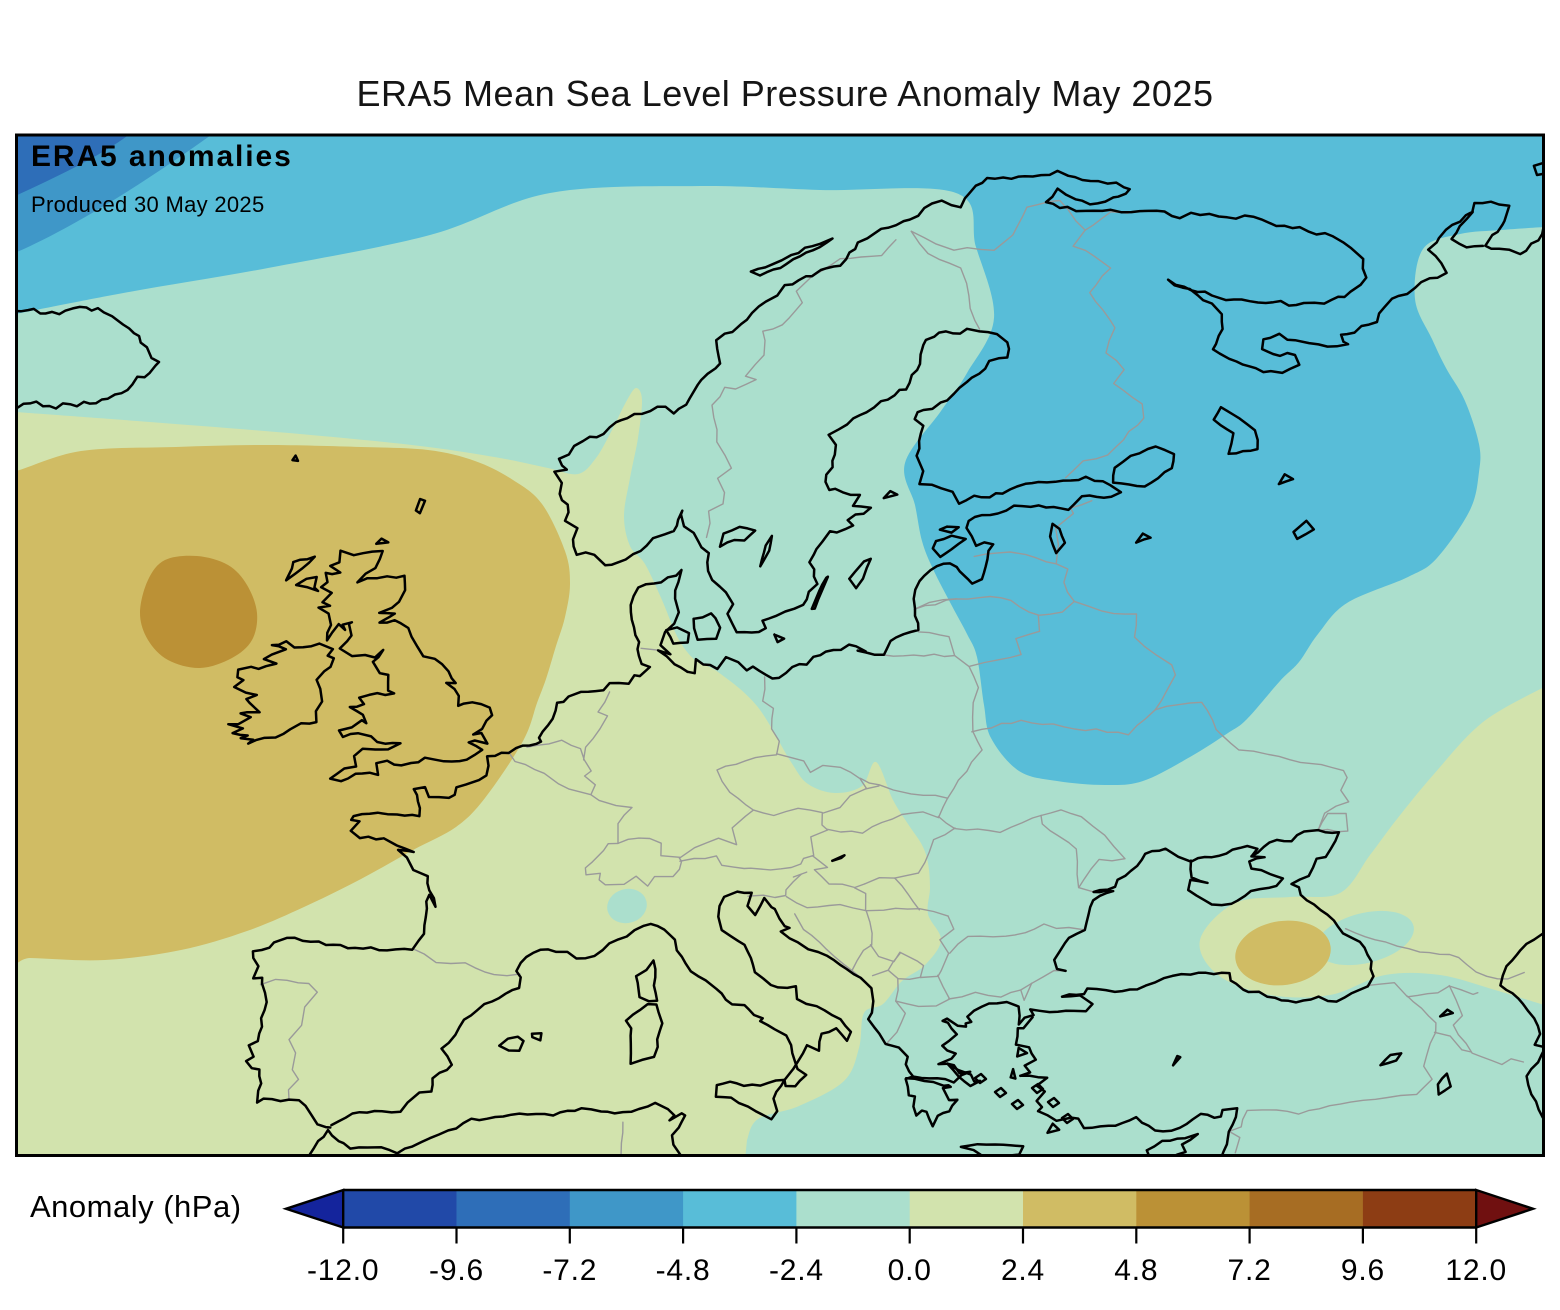 The height and width of the screenshot is (1310, 1560). Describe the element at coordinates (456, 1270) in the screenshot. I see `svg-text: -9.6` at that location.